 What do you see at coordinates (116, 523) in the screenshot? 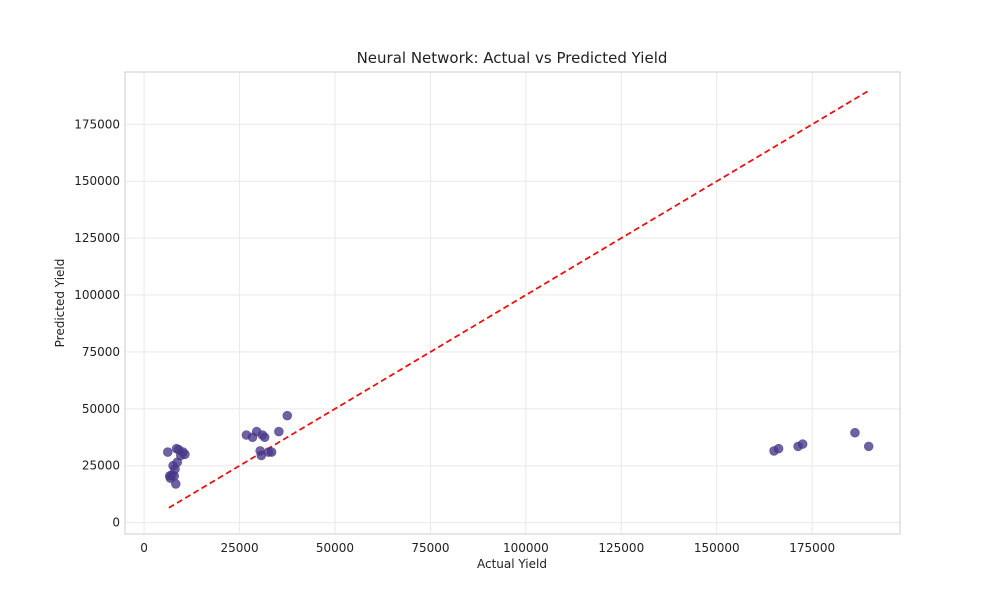
I see `y-tick-label: 0` at bounding box center [116, 523].